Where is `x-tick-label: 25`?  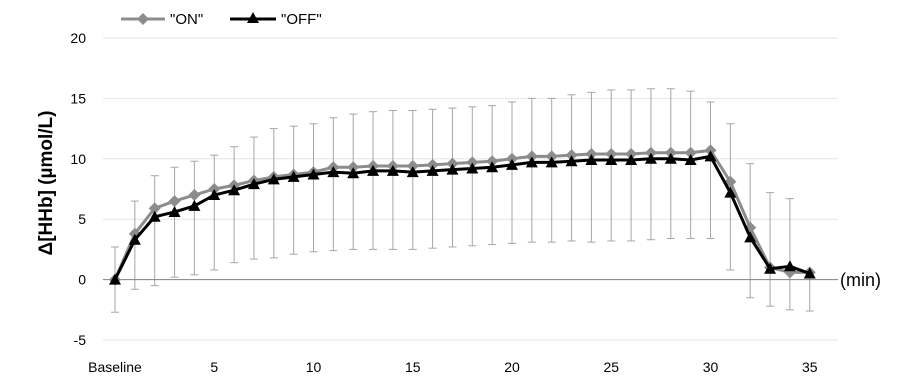 x-tick-label: 25 is located at coordinates (611, 367).